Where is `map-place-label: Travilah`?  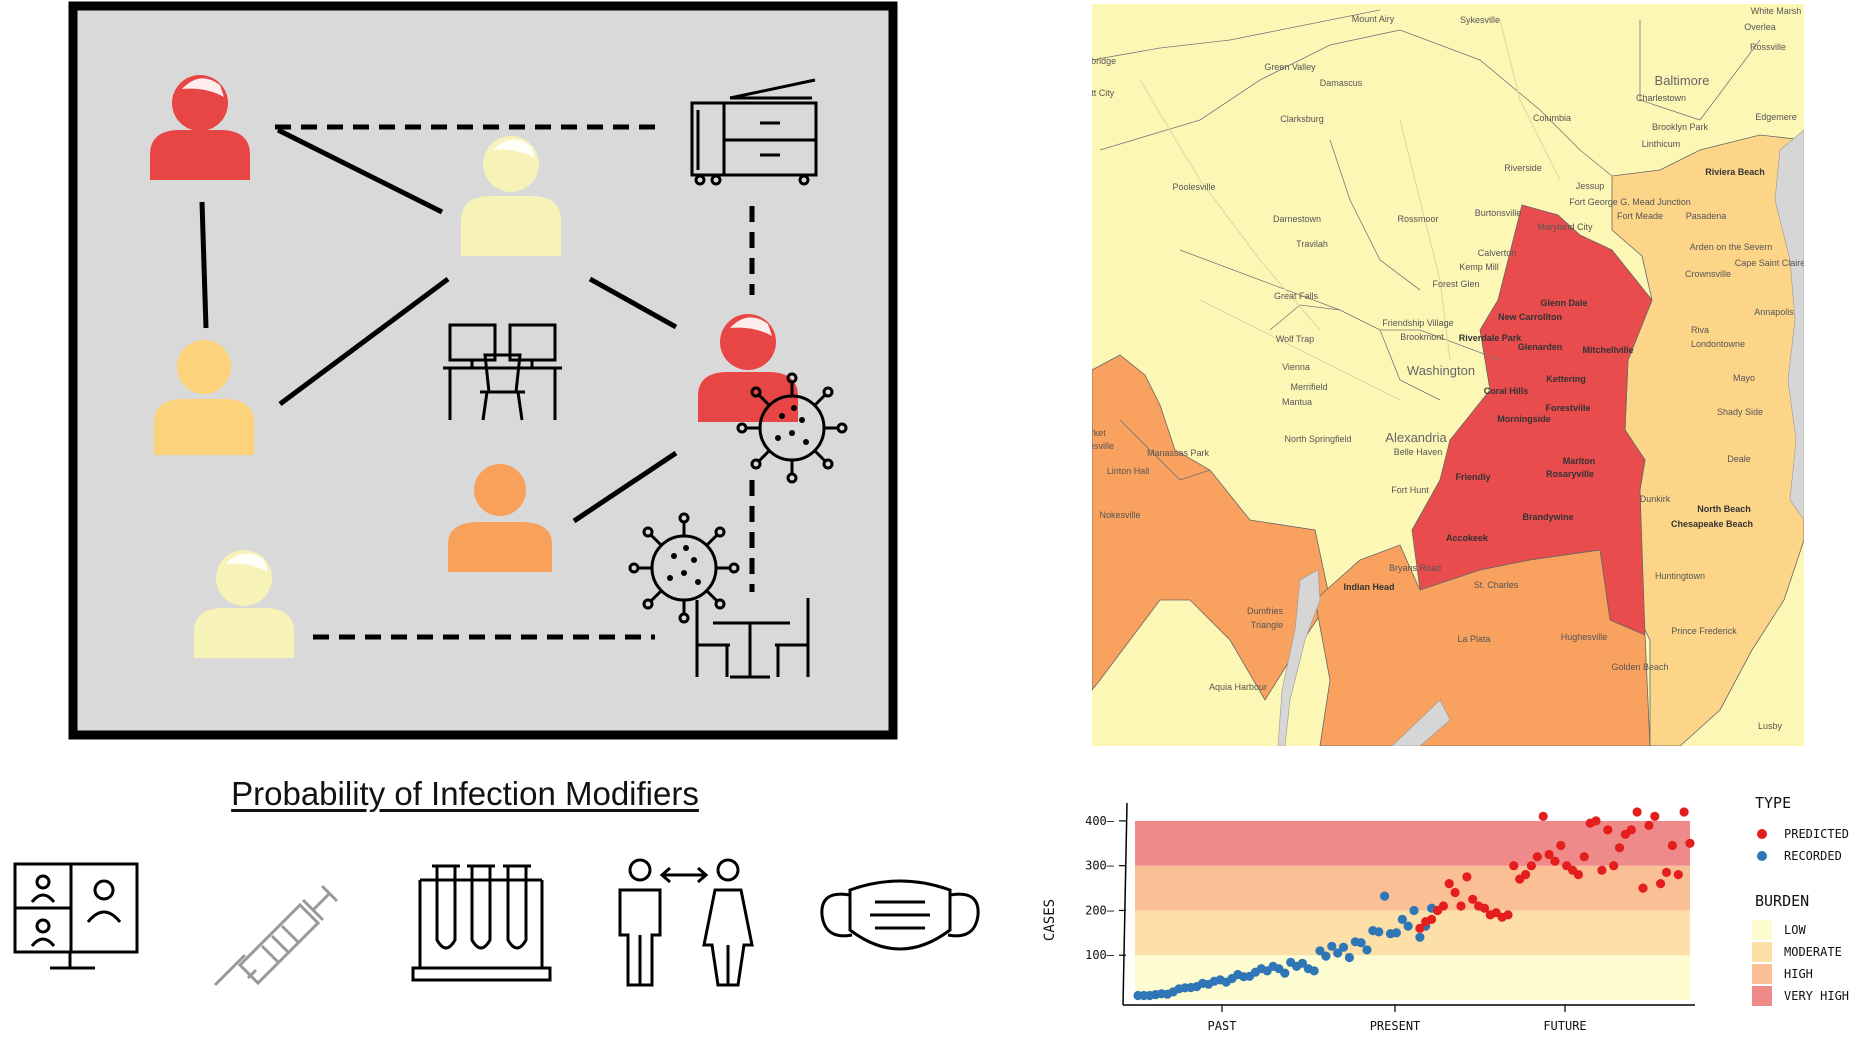
map-place-label: Travilah is located at coordinates (1312, 244).